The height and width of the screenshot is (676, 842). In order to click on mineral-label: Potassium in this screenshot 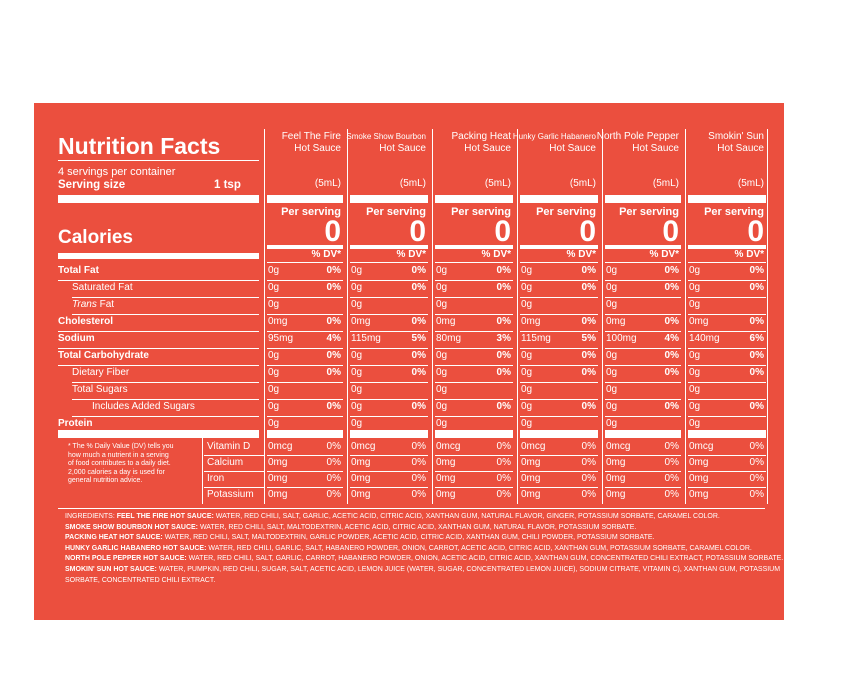, I will do `click(230, 494)`.